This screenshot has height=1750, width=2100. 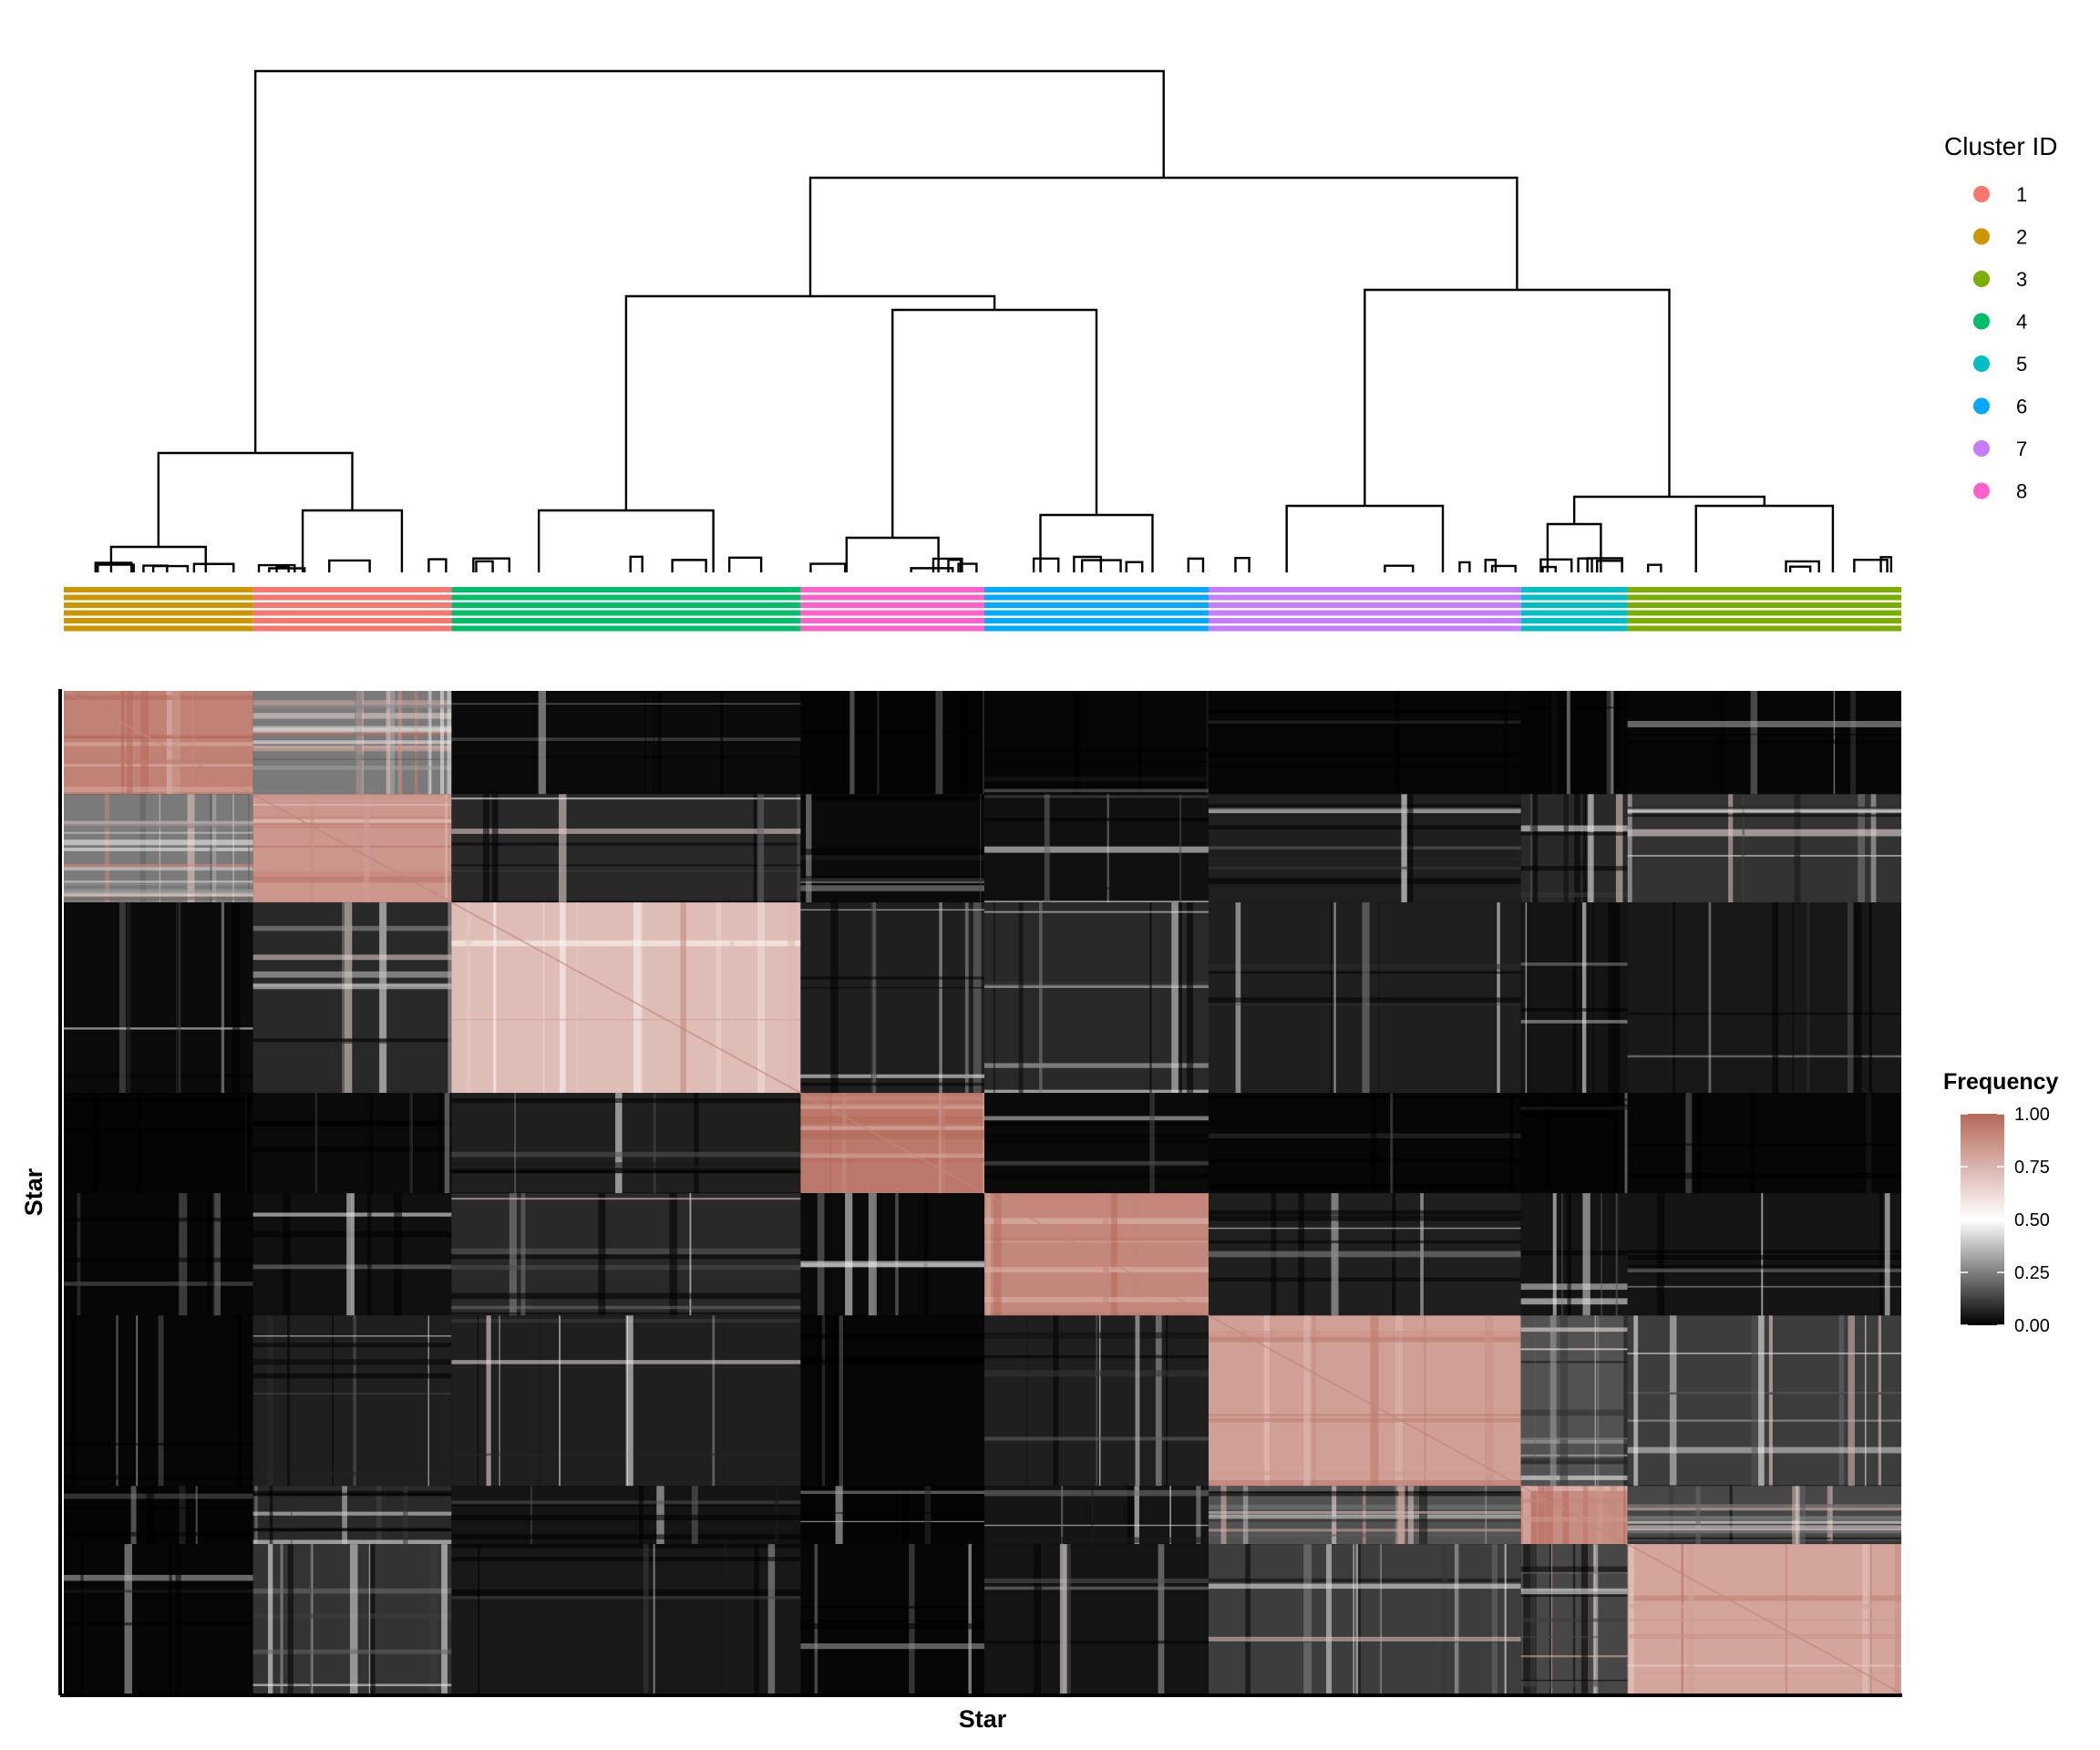 I want to click on cluster-id-strip, so click(x=983, y=609).